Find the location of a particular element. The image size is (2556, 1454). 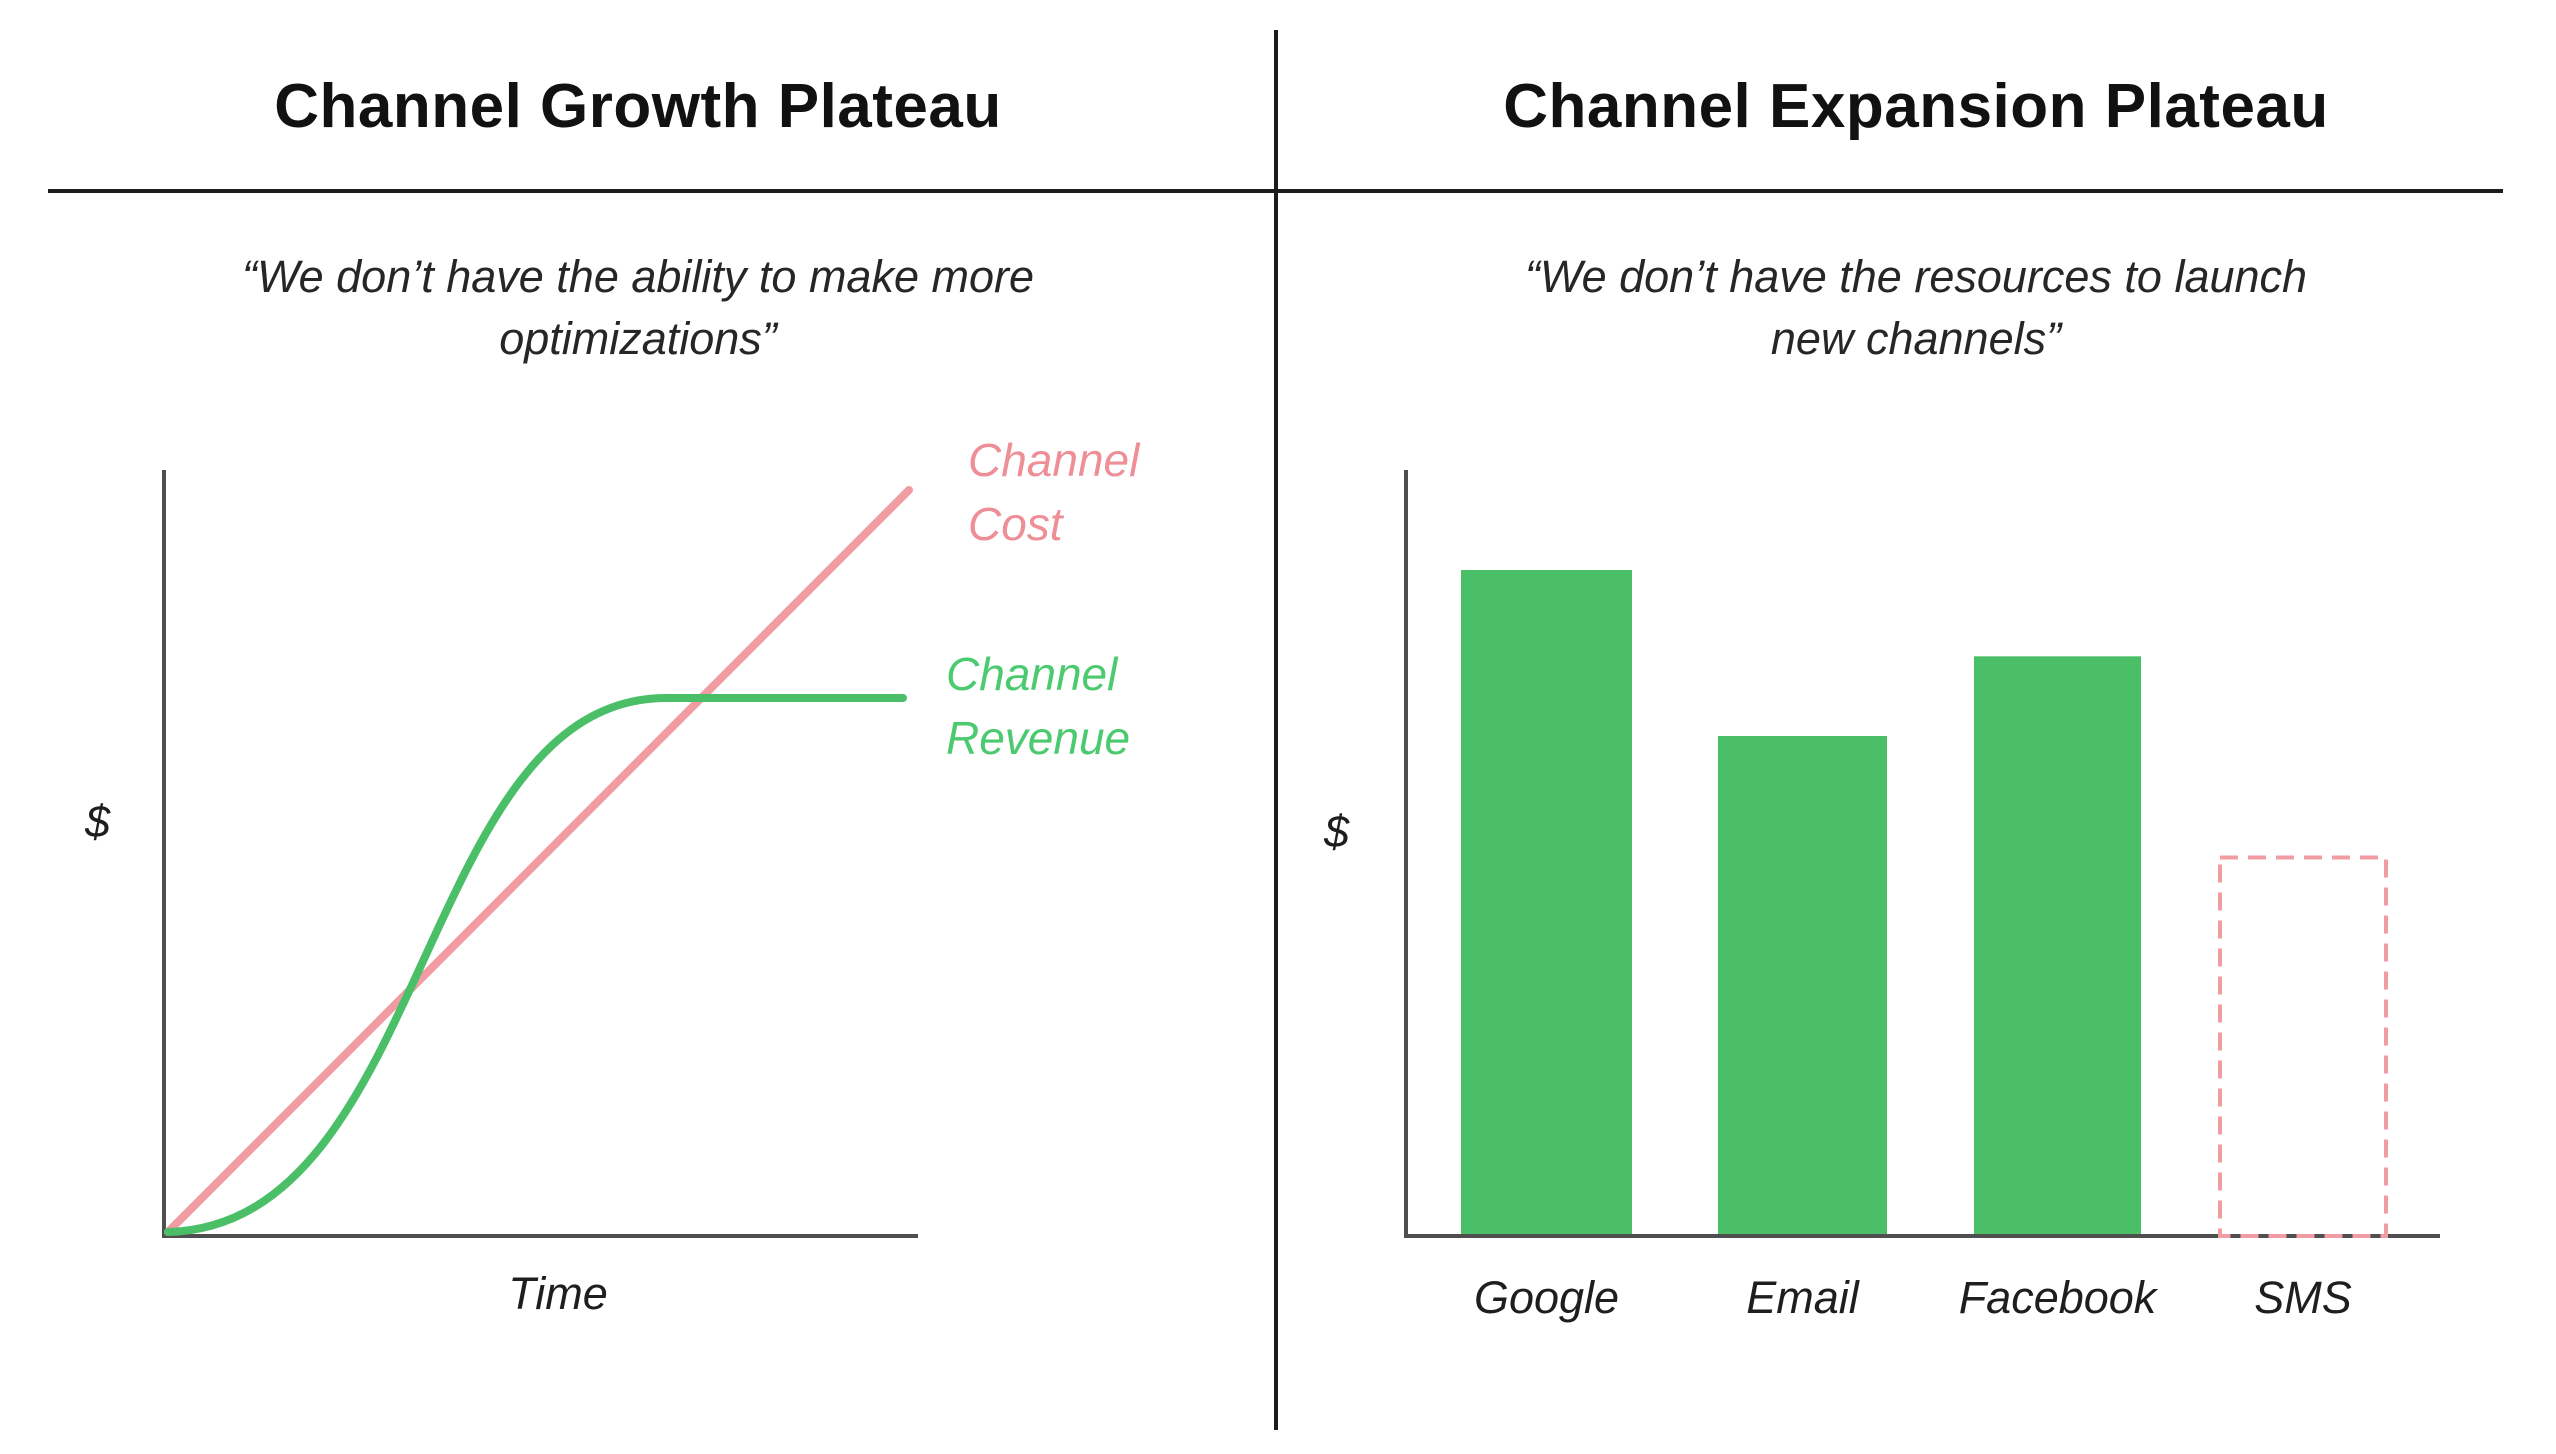

bar-sms-dashed-outline is located at coordinates (2303, 1047).